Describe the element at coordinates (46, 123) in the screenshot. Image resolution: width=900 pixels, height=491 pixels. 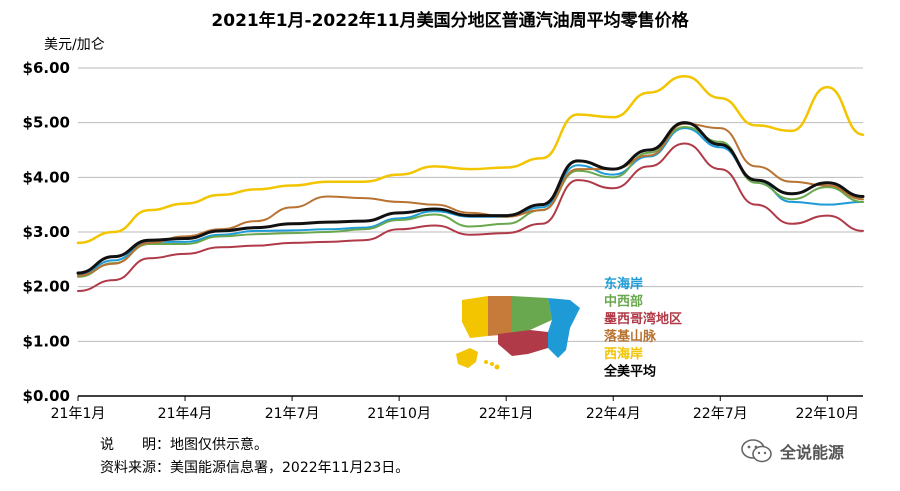
I see `y-tick-label: $5.00` at that location.